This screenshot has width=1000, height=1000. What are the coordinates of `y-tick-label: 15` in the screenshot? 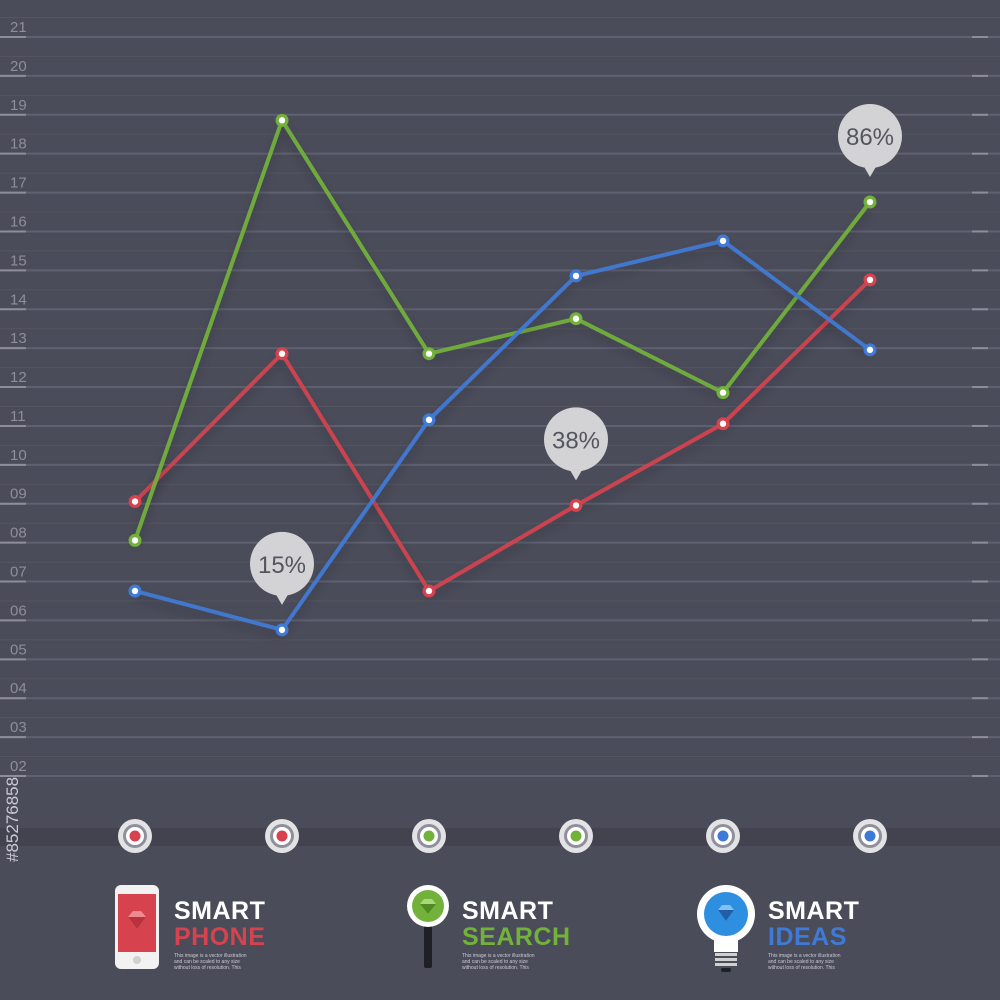 It's located at (18, 260).